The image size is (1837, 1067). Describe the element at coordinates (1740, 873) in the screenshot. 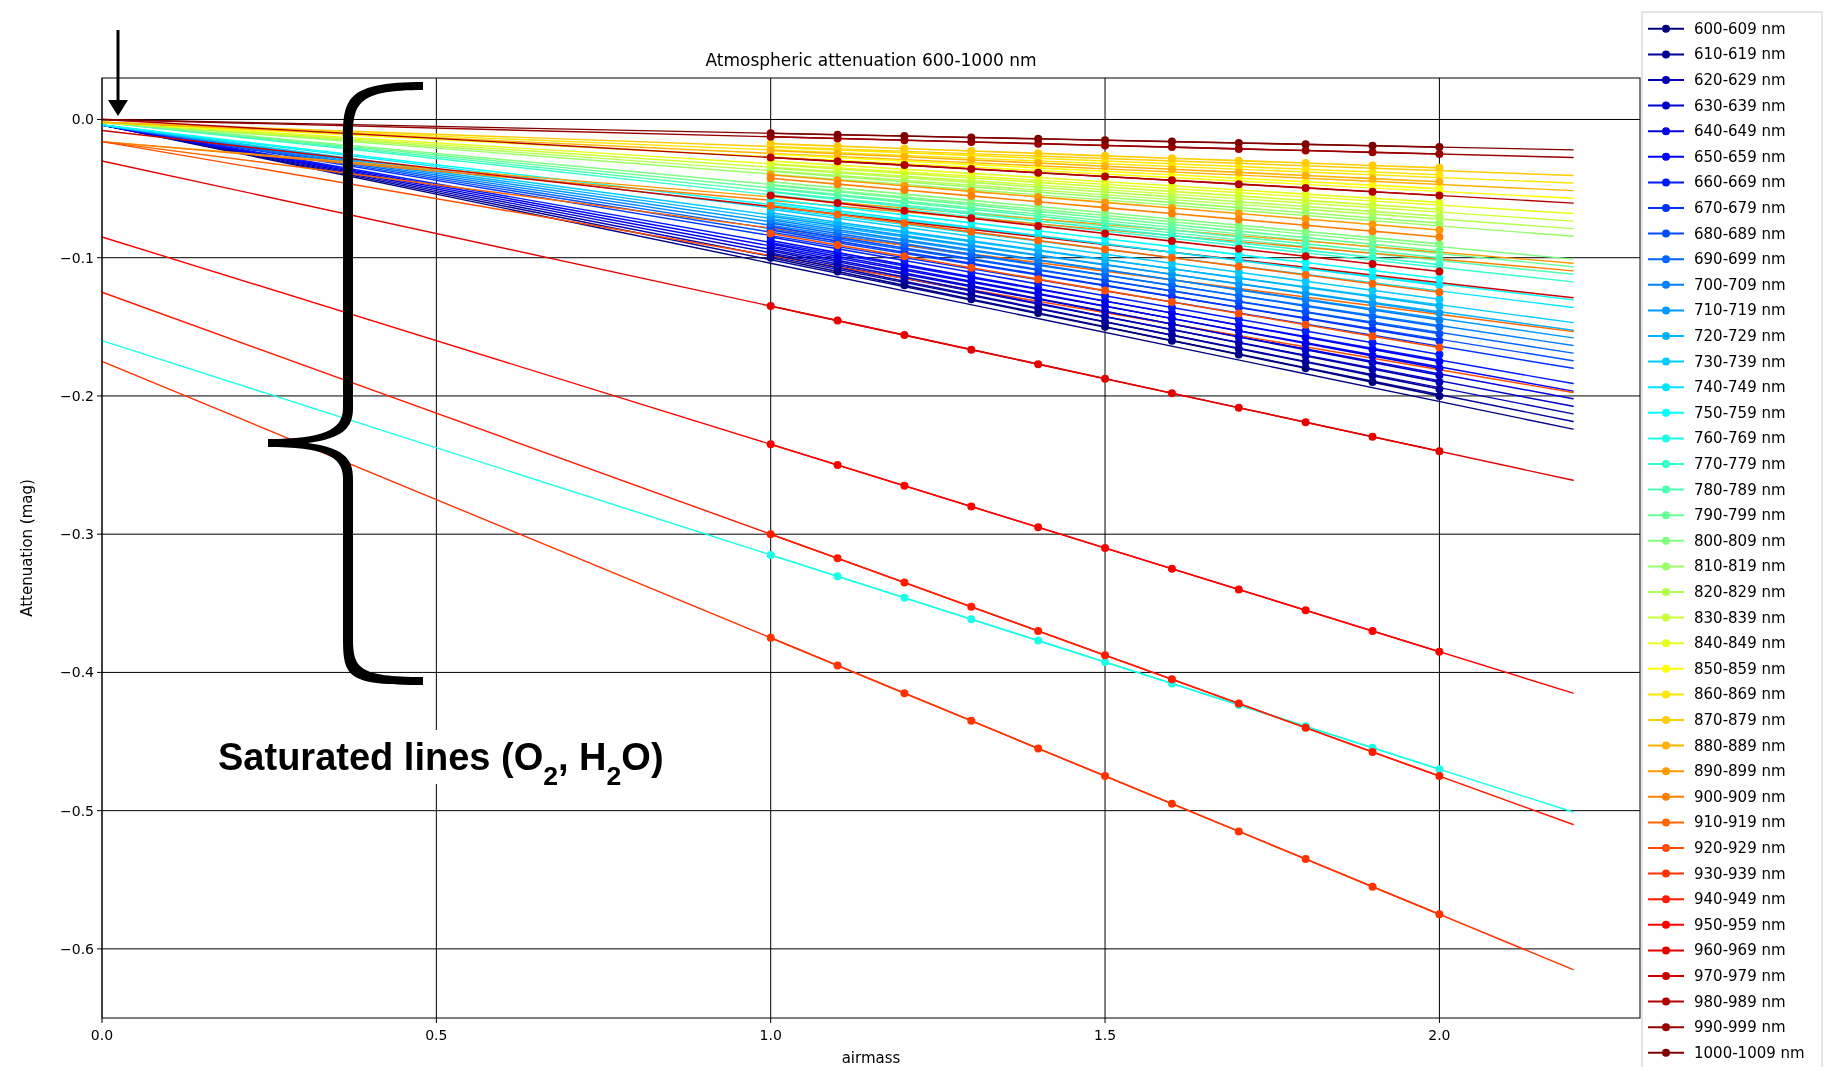

I see `legend-label: 930-939 nm` at that location.